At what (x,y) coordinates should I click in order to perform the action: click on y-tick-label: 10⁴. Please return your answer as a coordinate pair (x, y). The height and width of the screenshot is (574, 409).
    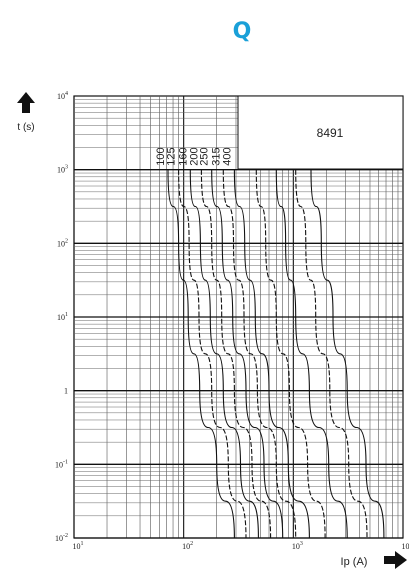
    Looking at the image, I should click on (62, 96).